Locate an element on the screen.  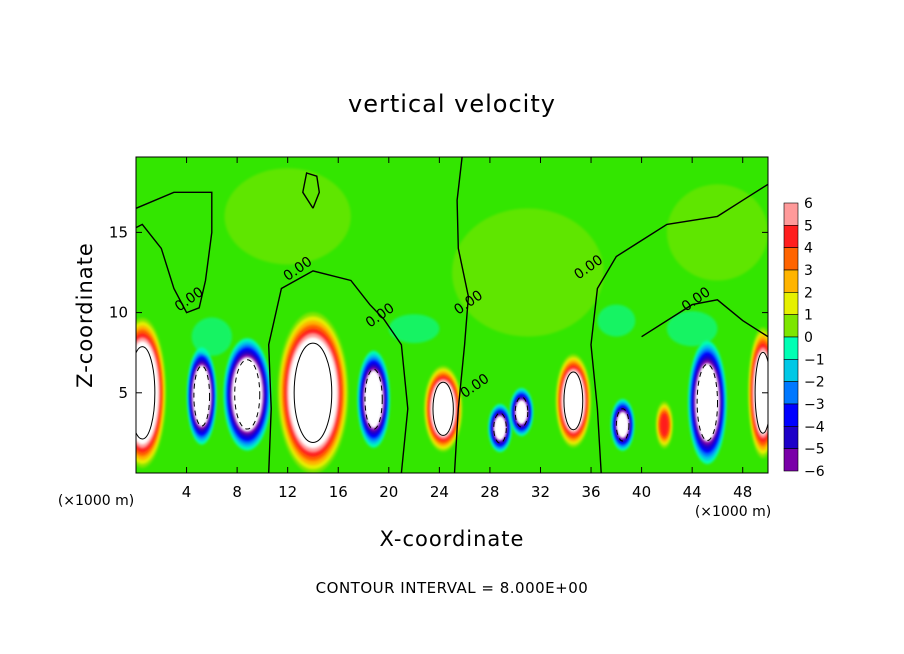
colorbar: 6 5 4 3 2 1 0 −1 −2 −3 −4 −5 −6 is located at coordinates (804, 338).